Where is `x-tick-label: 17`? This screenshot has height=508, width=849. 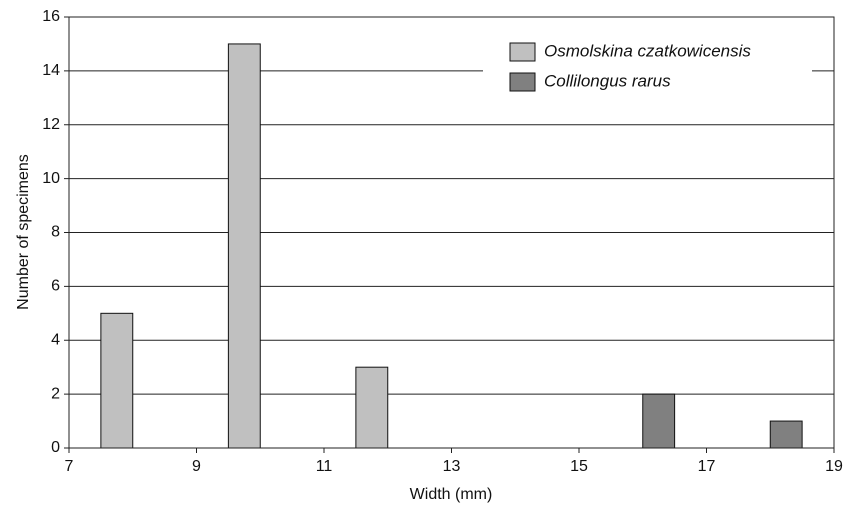
x-tick-label: 17 is located at coordinates (707, 466).